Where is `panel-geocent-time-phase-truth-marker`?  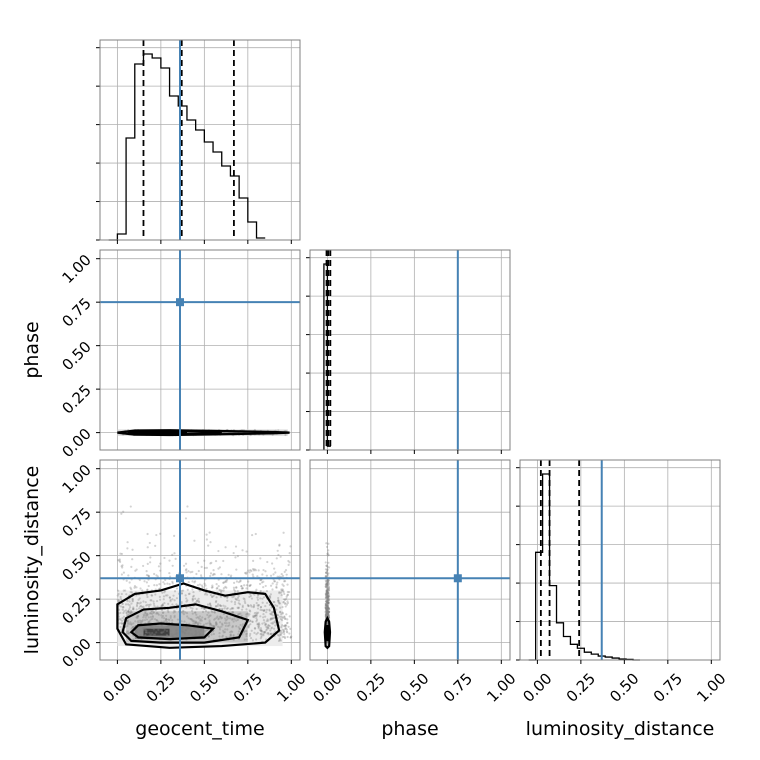 panel-geocent-time-phase-truth-marker is located at coordinates (180, 302).